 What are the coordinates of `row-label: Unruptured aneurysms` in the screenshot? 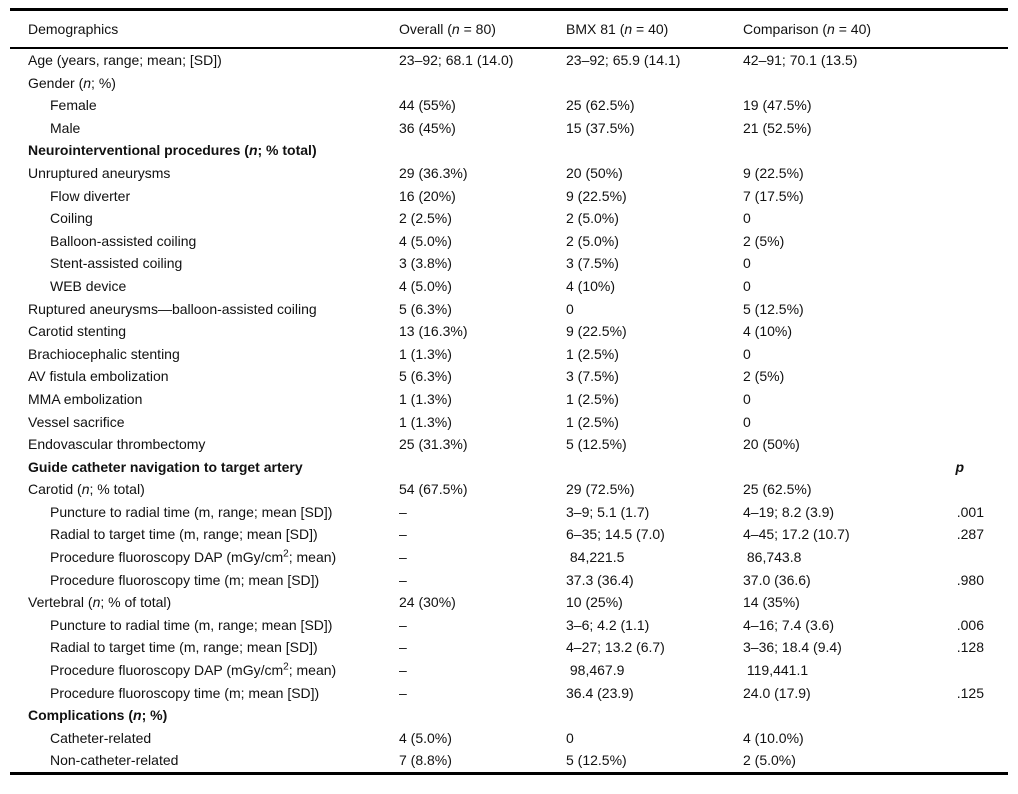 It's located at (99, 172).